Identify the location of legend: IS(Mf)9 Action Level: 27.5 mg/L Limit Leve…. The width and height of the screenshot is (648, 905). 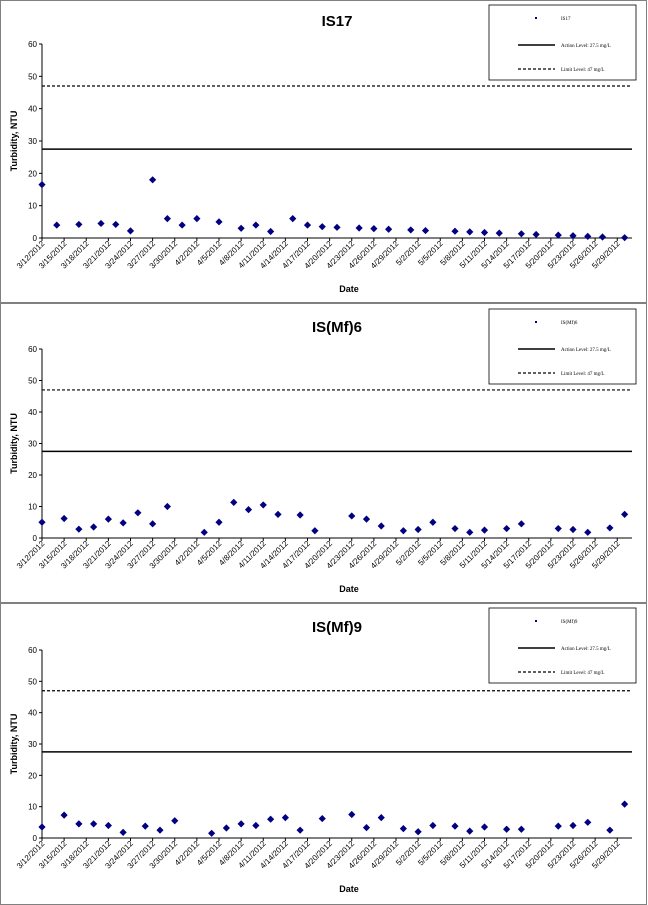
(562, 645).